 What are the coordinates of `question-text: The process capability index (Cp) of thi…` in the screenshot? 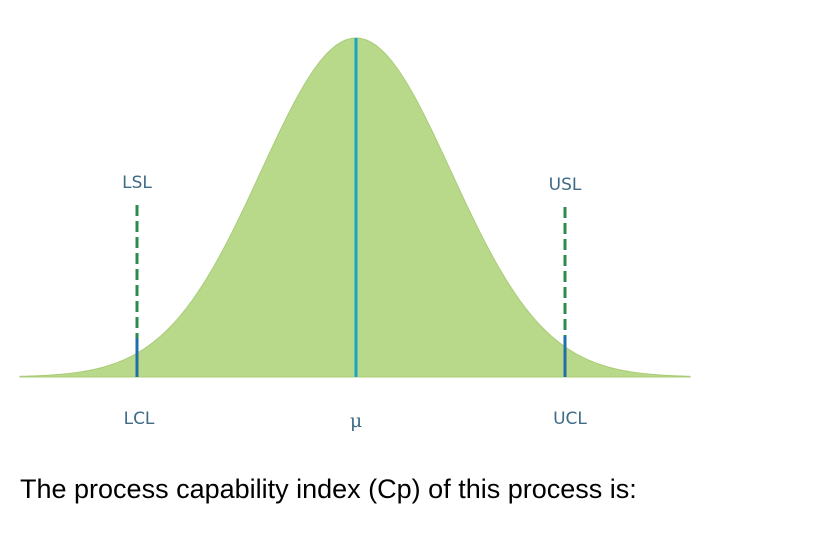 It's located at (328, 489).